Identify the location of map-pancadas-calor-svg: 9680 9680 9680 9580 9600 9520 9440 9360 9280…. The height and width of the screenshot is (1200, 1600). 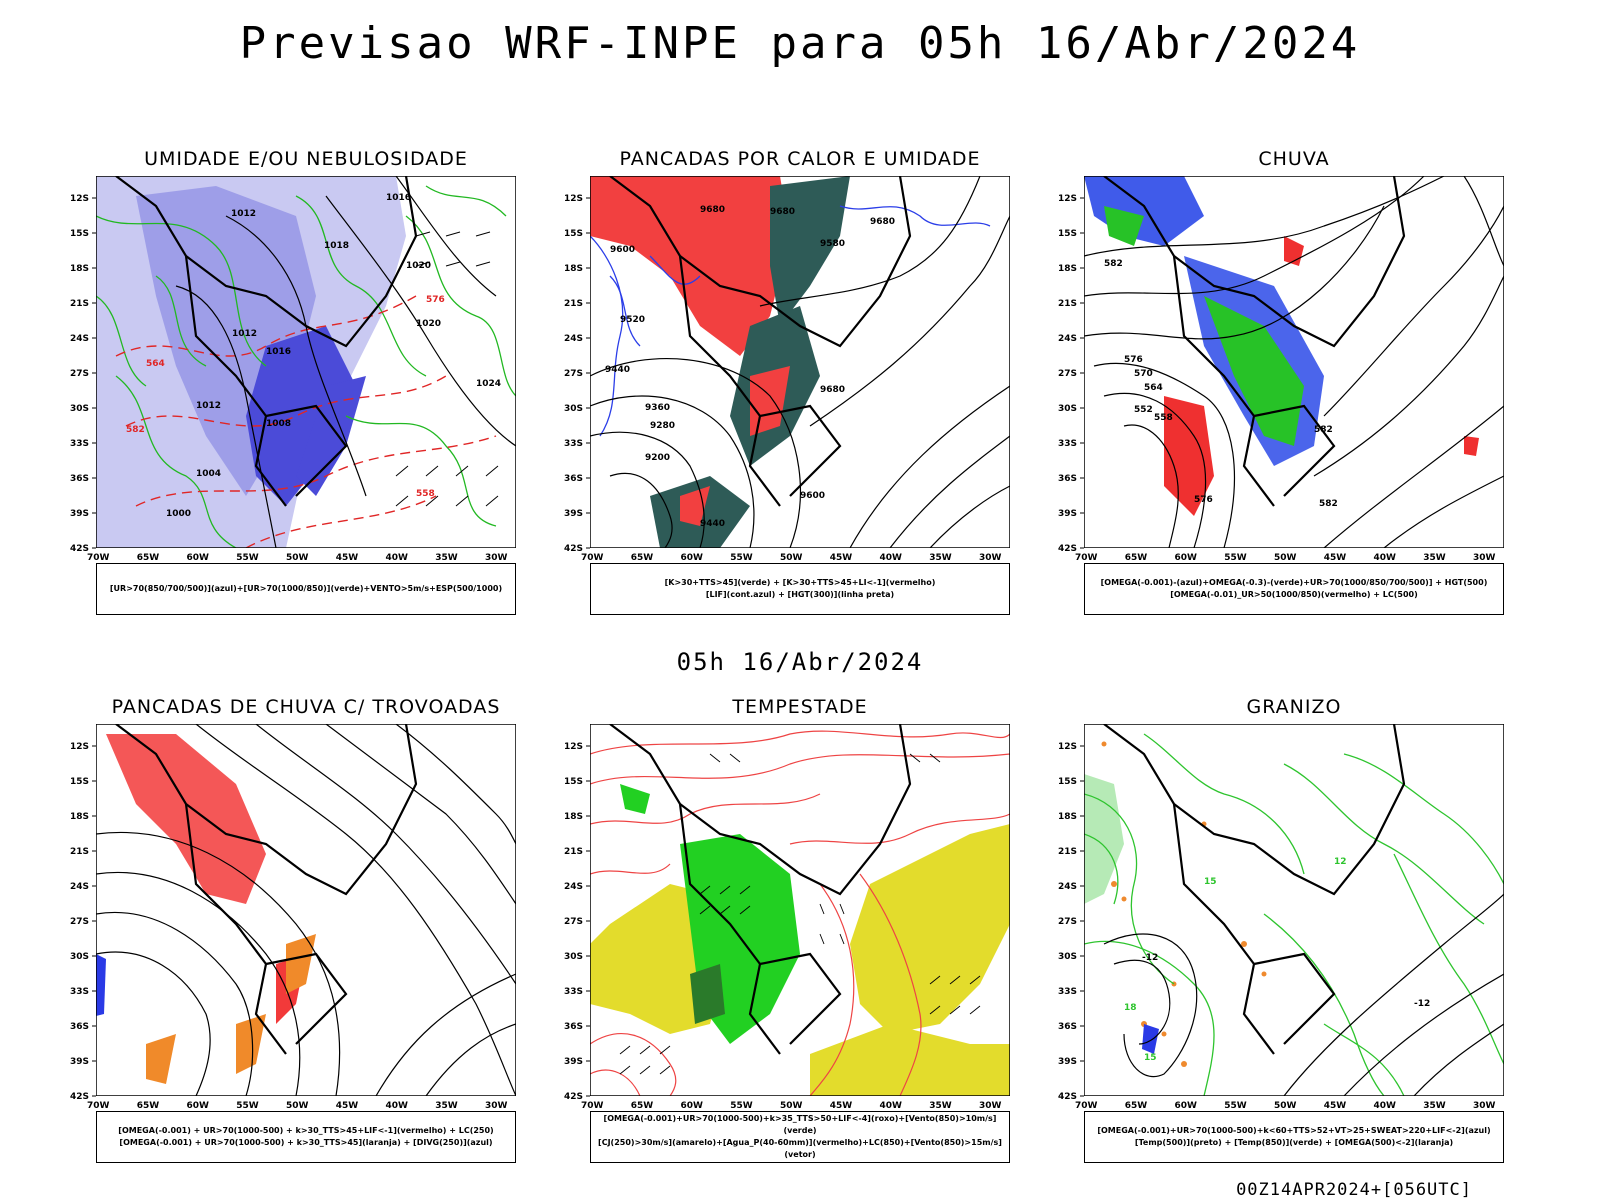
(800, 362).